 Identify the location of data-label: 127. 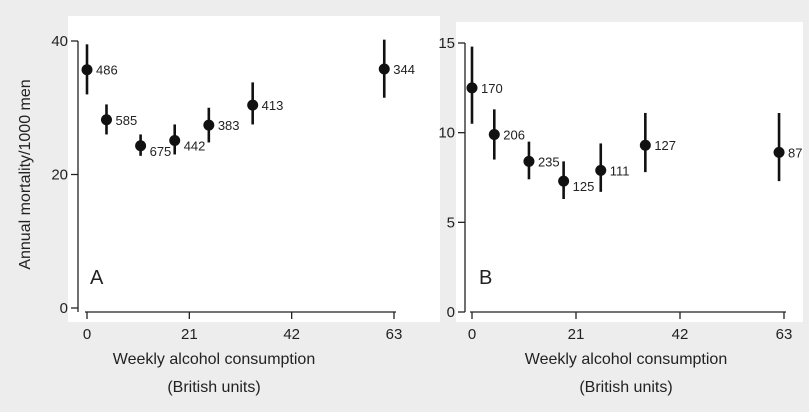
(665, 145).